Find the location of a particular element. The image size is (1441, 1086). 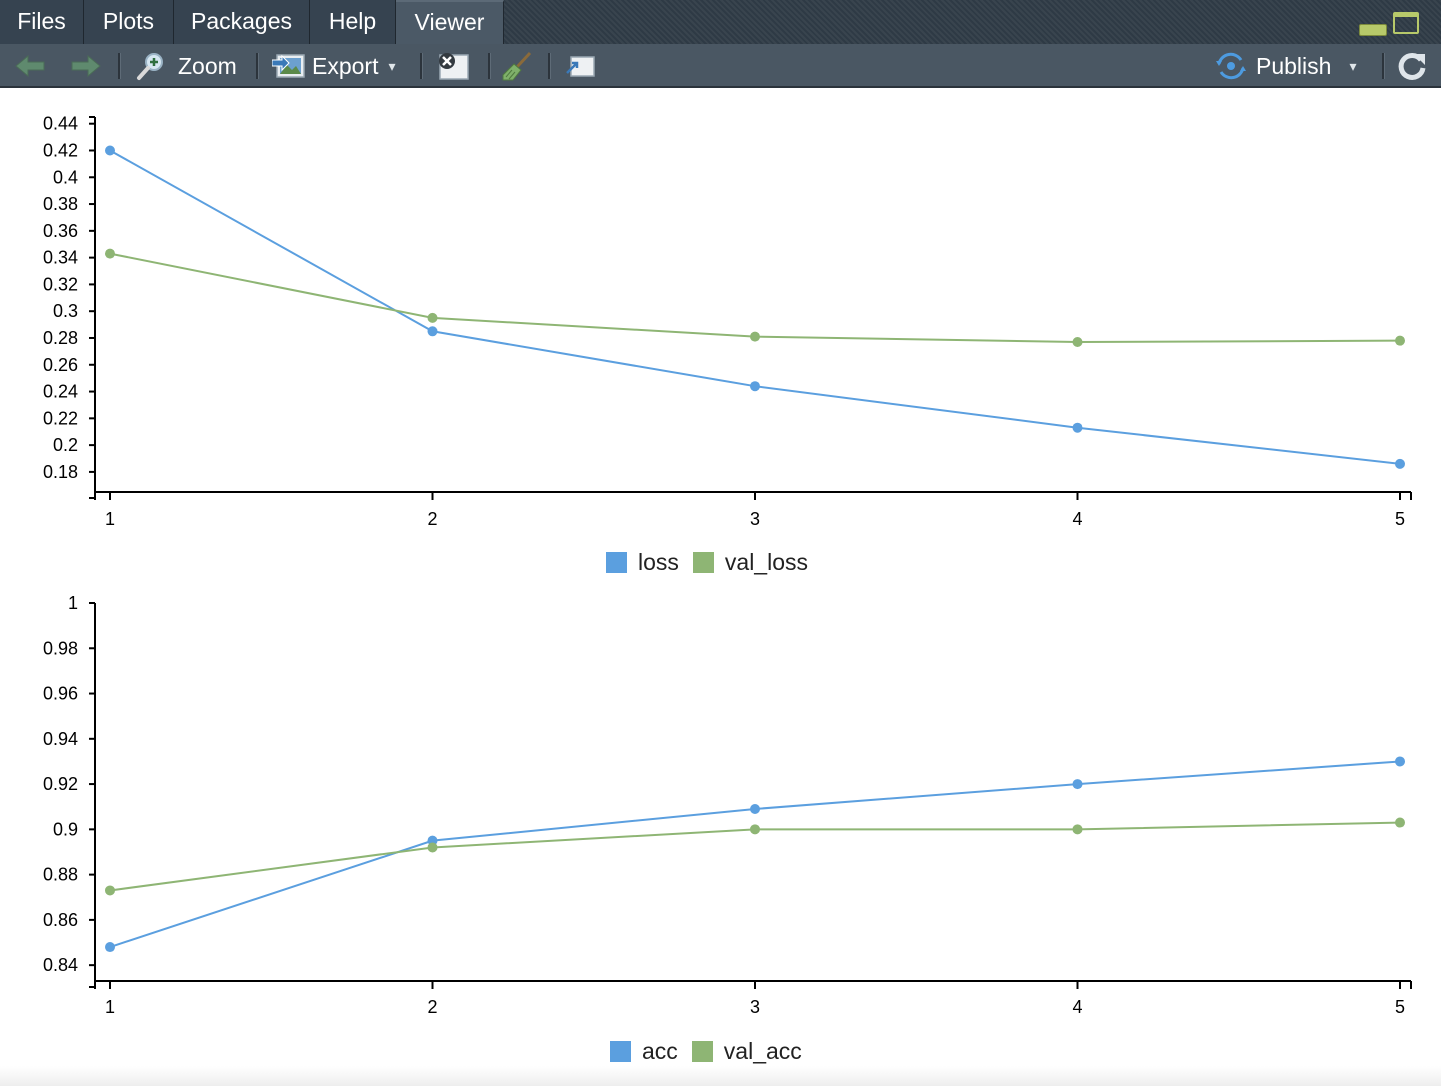

zoom-button: Zoom is located at coordinates (186, 66).